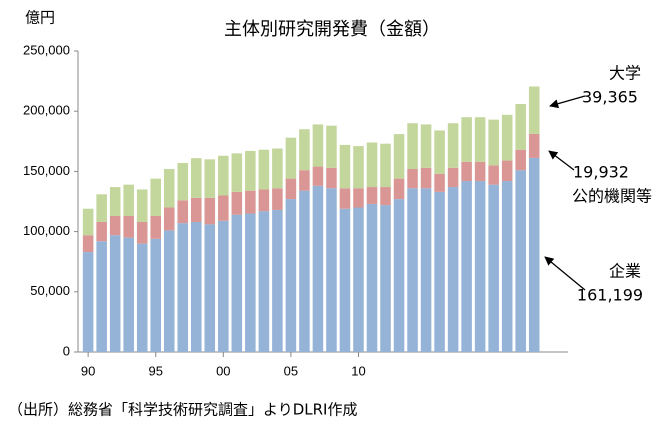 This screenshot has width=665, height=429. What do you see at coordinates (46, 170) in the screenshot?
I see `y-tick-label: 150,000` at bounding box center [46, 170].